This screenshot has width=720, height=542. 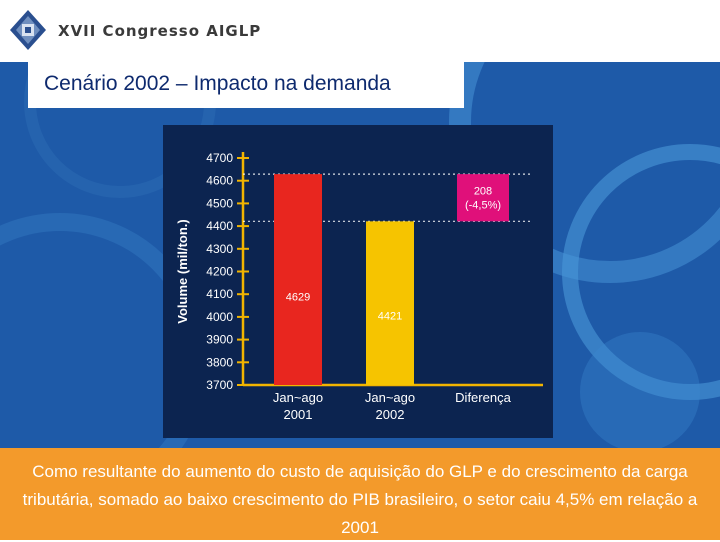 I want to click on x-tick-label: 2002, so click(x=390, y=414).